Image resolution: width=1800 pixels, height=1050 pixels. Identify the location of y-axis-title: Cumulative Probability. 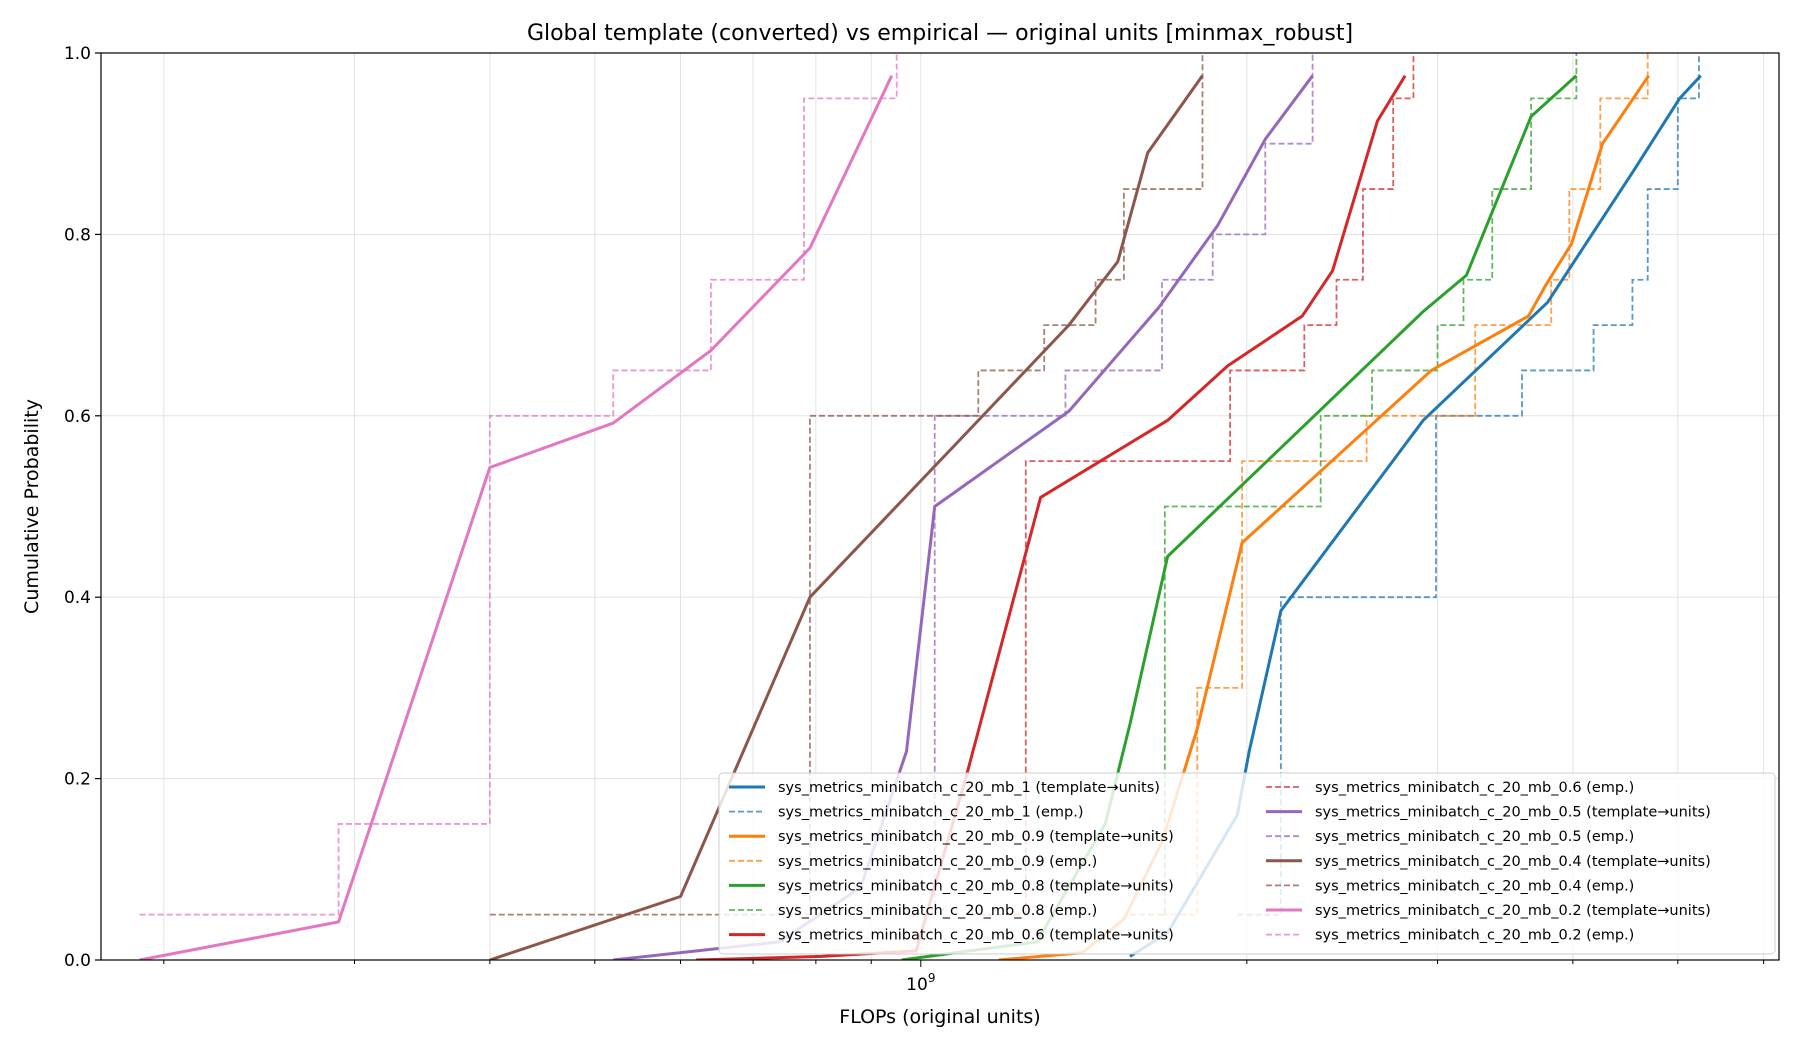
(32, 506).